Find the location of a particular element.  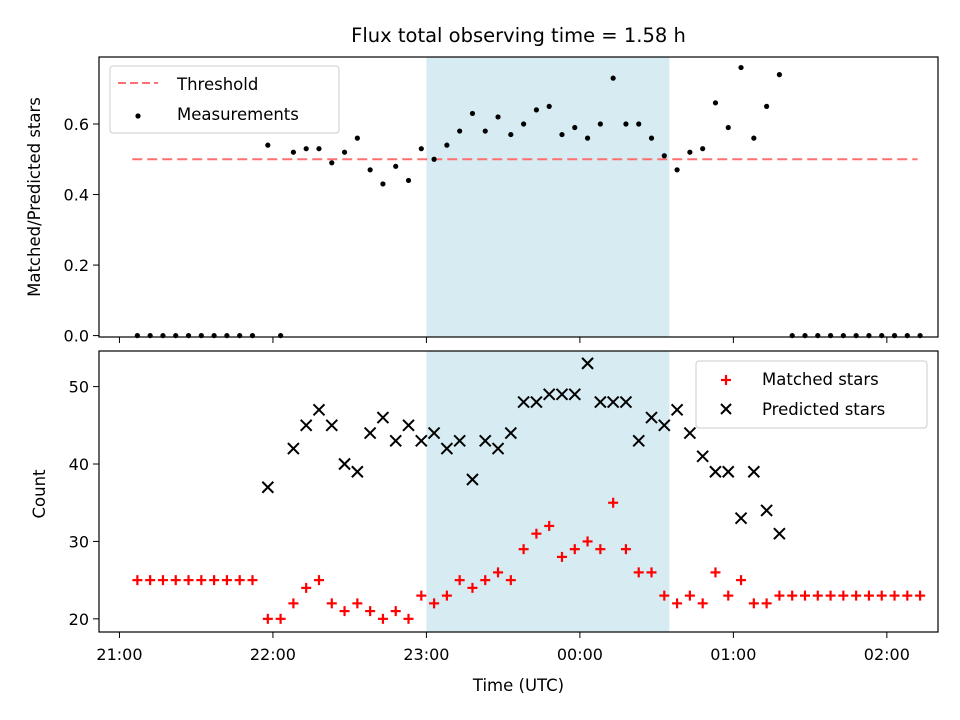

top-highlight-span is located at coordinates (548, 197).